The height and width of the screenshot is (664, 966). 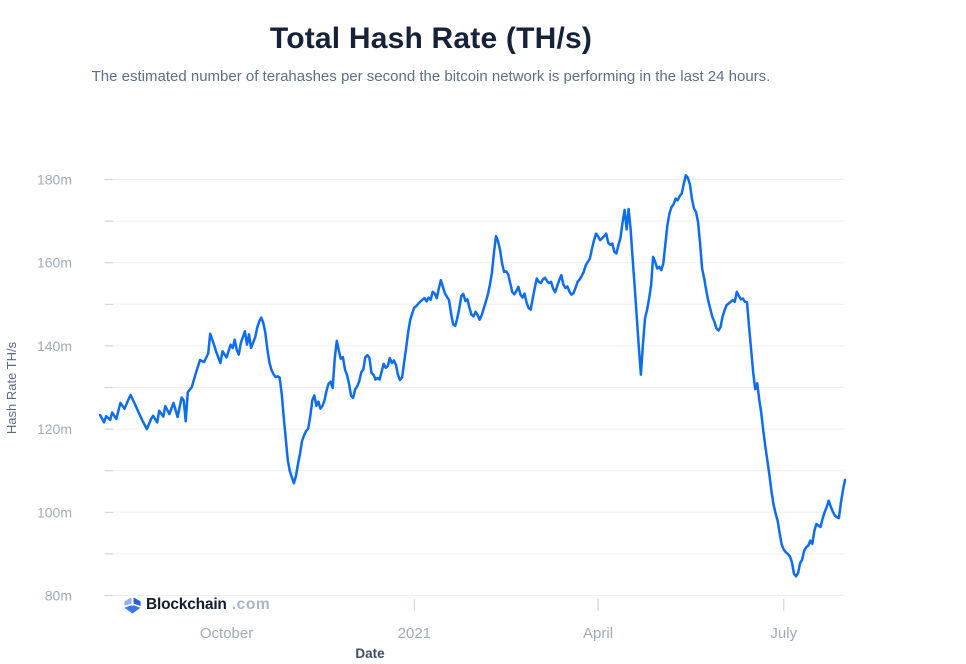 What do you see at coordinates (132, 605) in the screenshot?
I see `blockchain-diamond-icon` at bounding box center [132, 605].